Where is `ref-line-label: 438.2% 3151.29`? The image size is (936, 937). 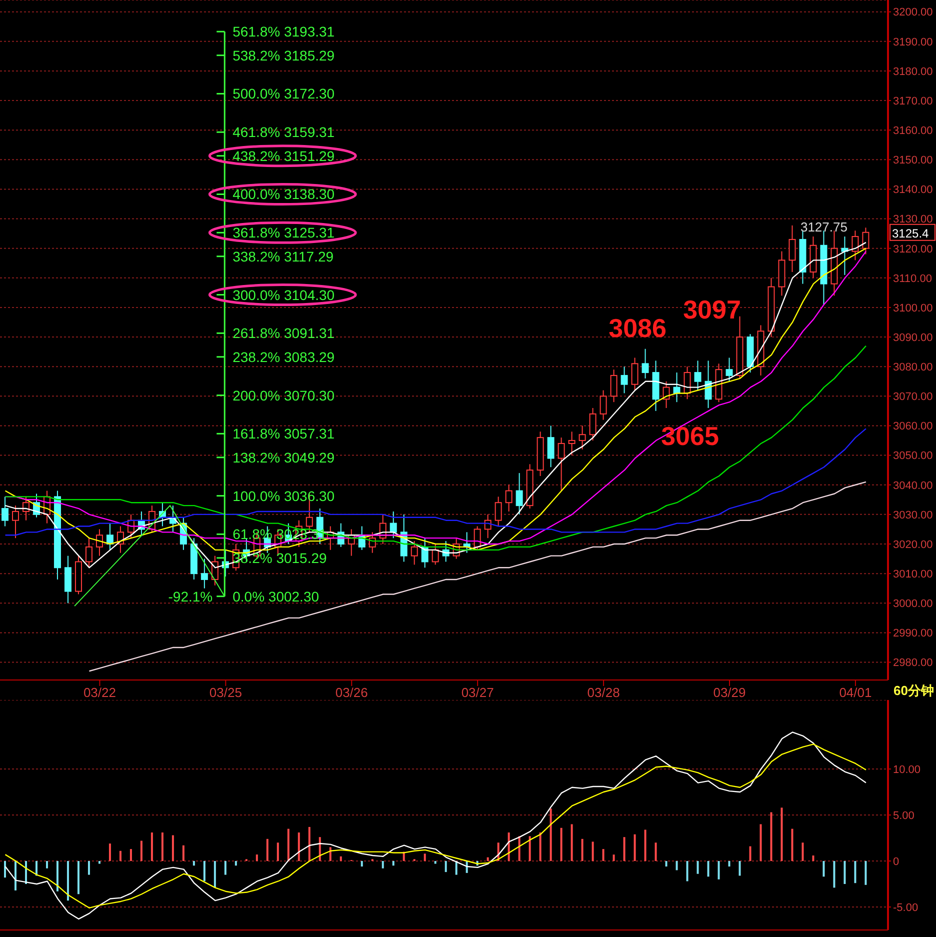
ref-line-label: 438.2% 3151.29 is located at coordinates (283, 156).